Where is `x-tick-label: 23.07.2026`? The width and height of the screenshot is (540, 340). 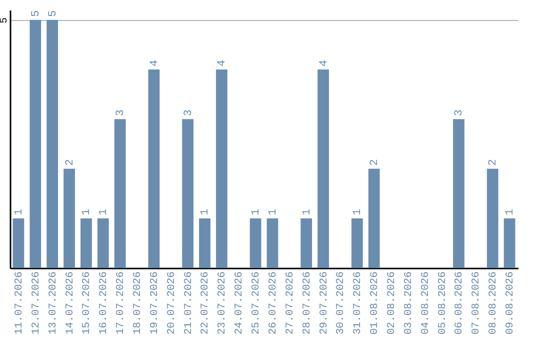 x-tick-label: 23.07.2026 is located at coordinates (222, 303).